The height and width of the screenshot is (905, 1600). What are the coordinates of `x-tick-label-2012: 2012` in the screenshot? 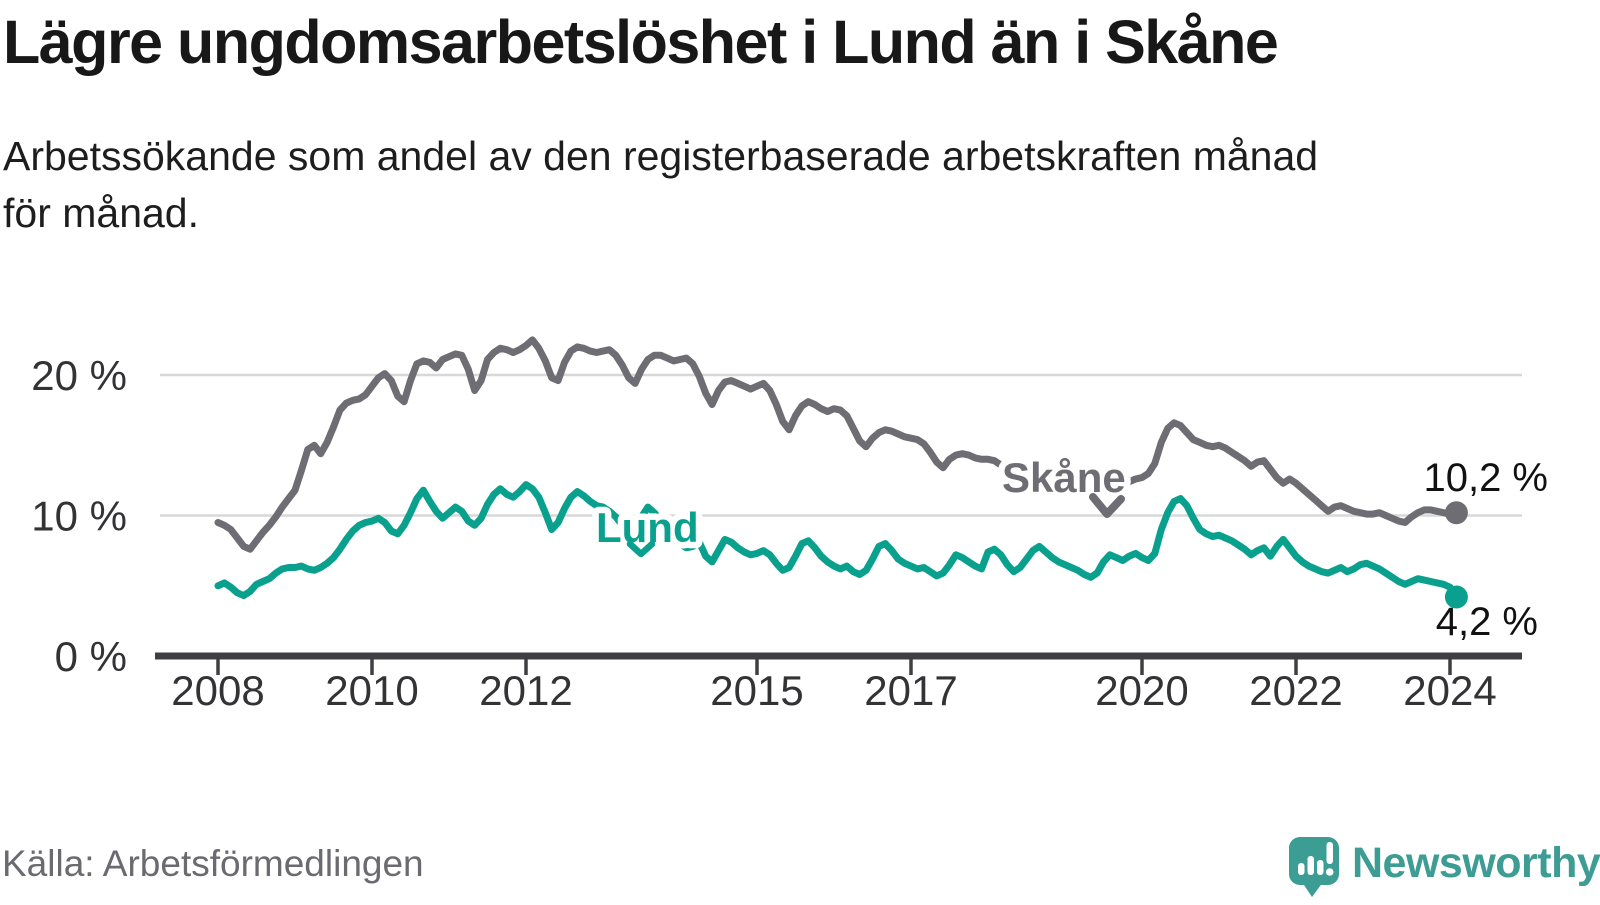 It's located at (525, 690).